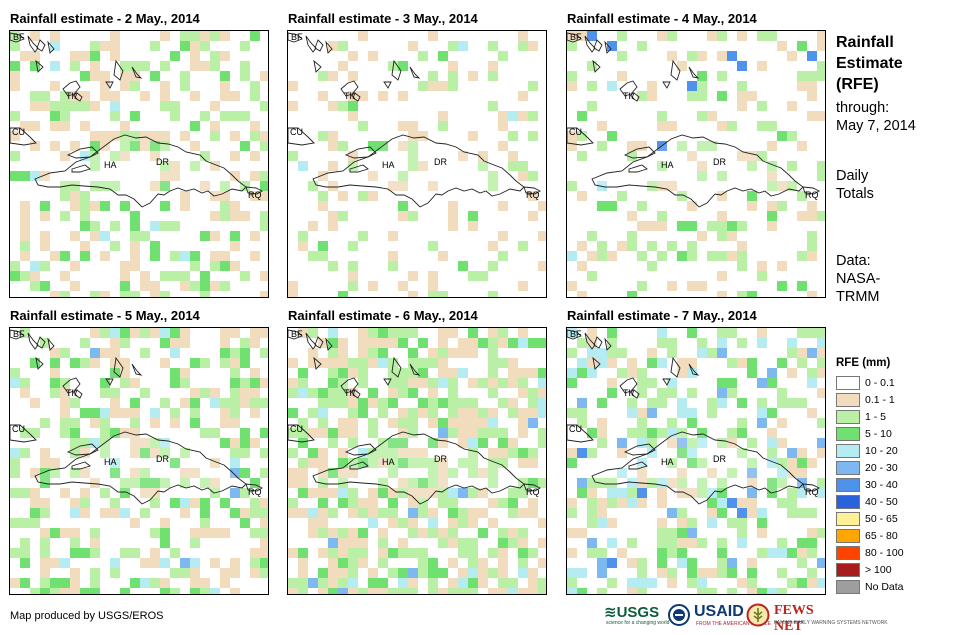  I want to click on fews-net-wheat-icon, so click(758, 615).